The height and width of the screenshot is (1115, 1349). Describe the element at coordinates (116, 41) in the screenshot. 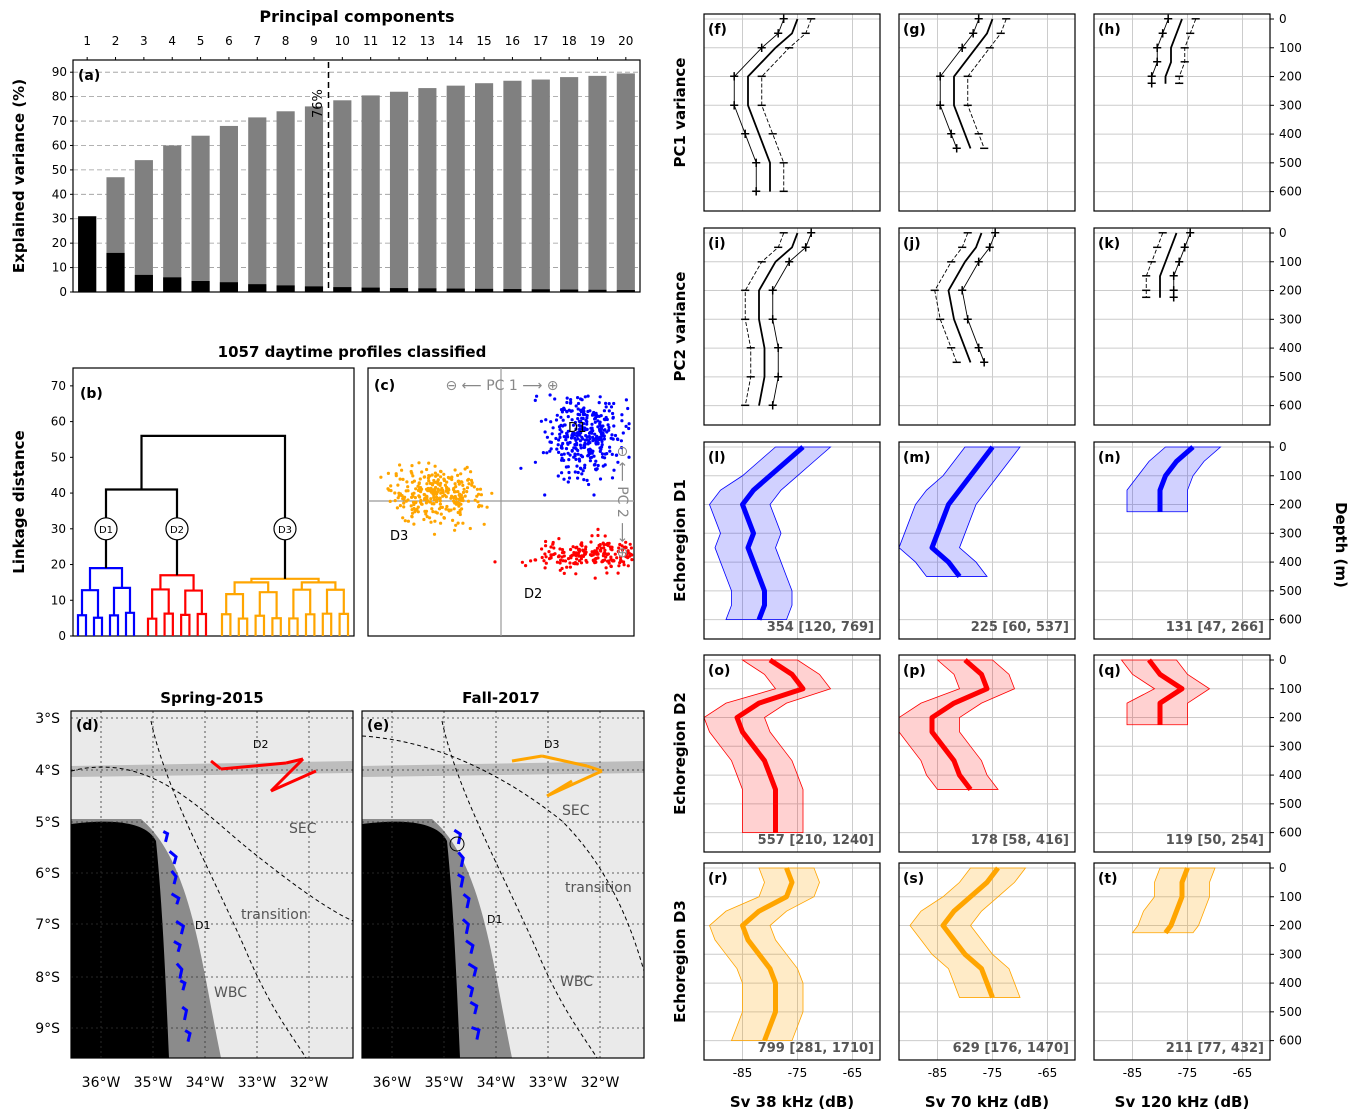

I see `pc-top-tick-label: 2` at that location.